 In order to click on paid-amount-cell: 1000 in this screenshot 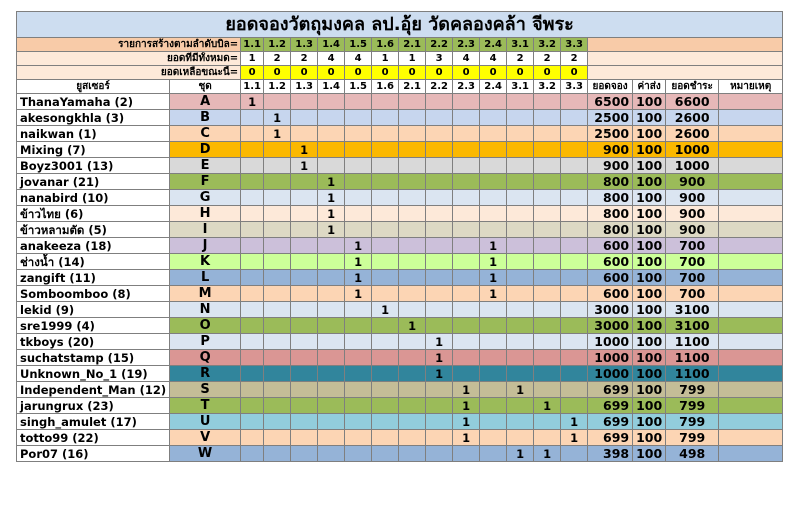, I will do `click(692, 165)`.